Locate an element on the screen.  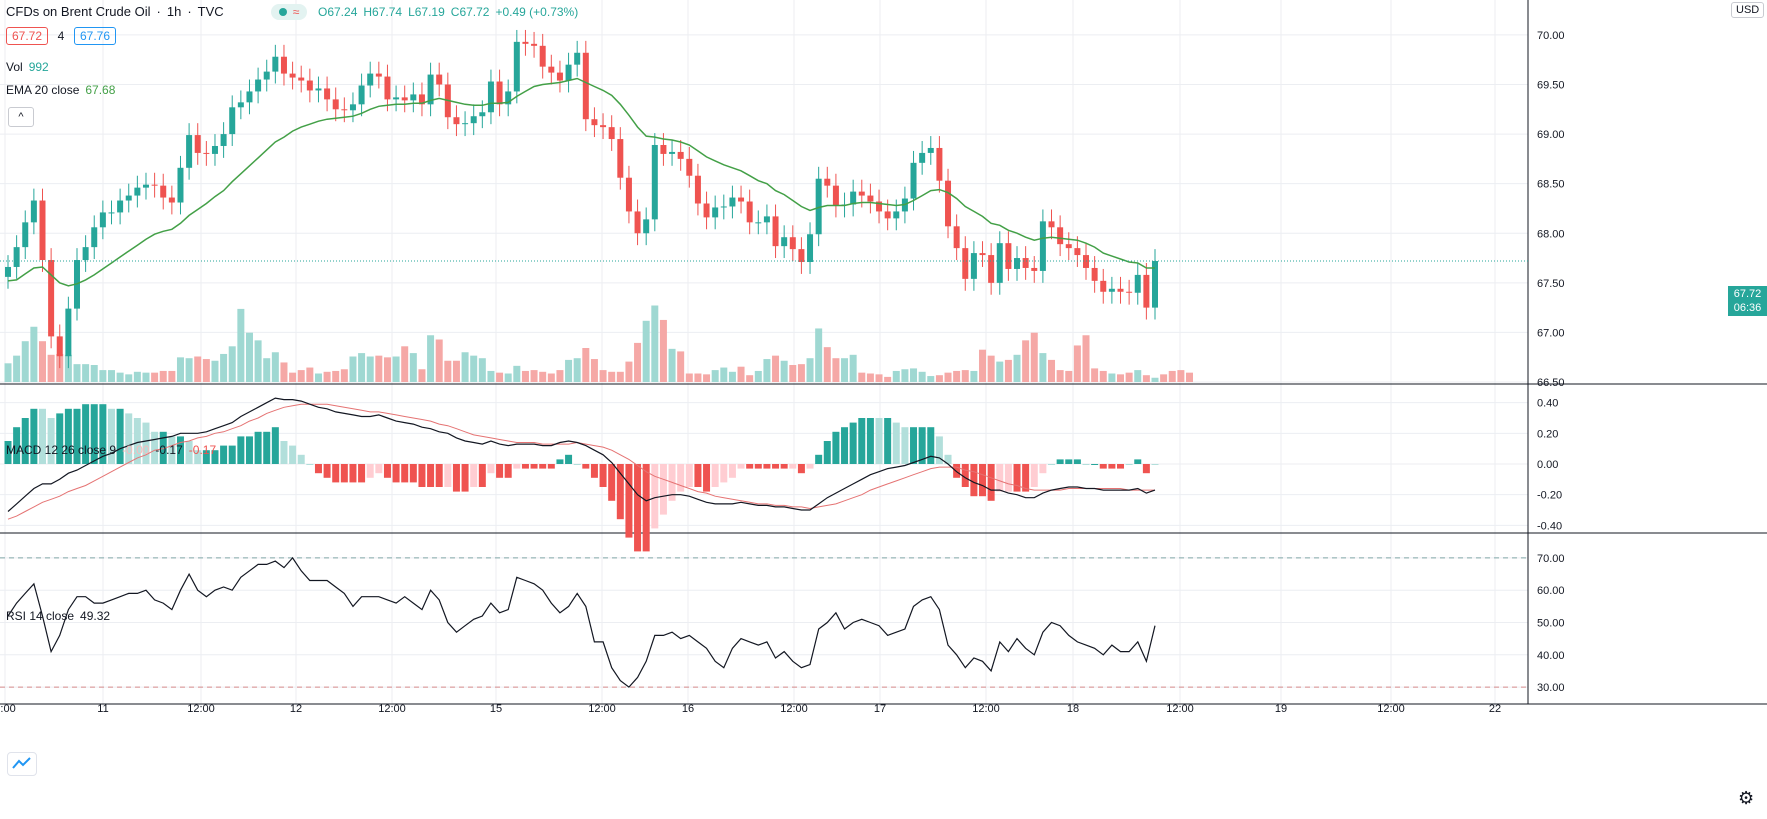
currency-selector: USD is located at coordinates (1748, 10).